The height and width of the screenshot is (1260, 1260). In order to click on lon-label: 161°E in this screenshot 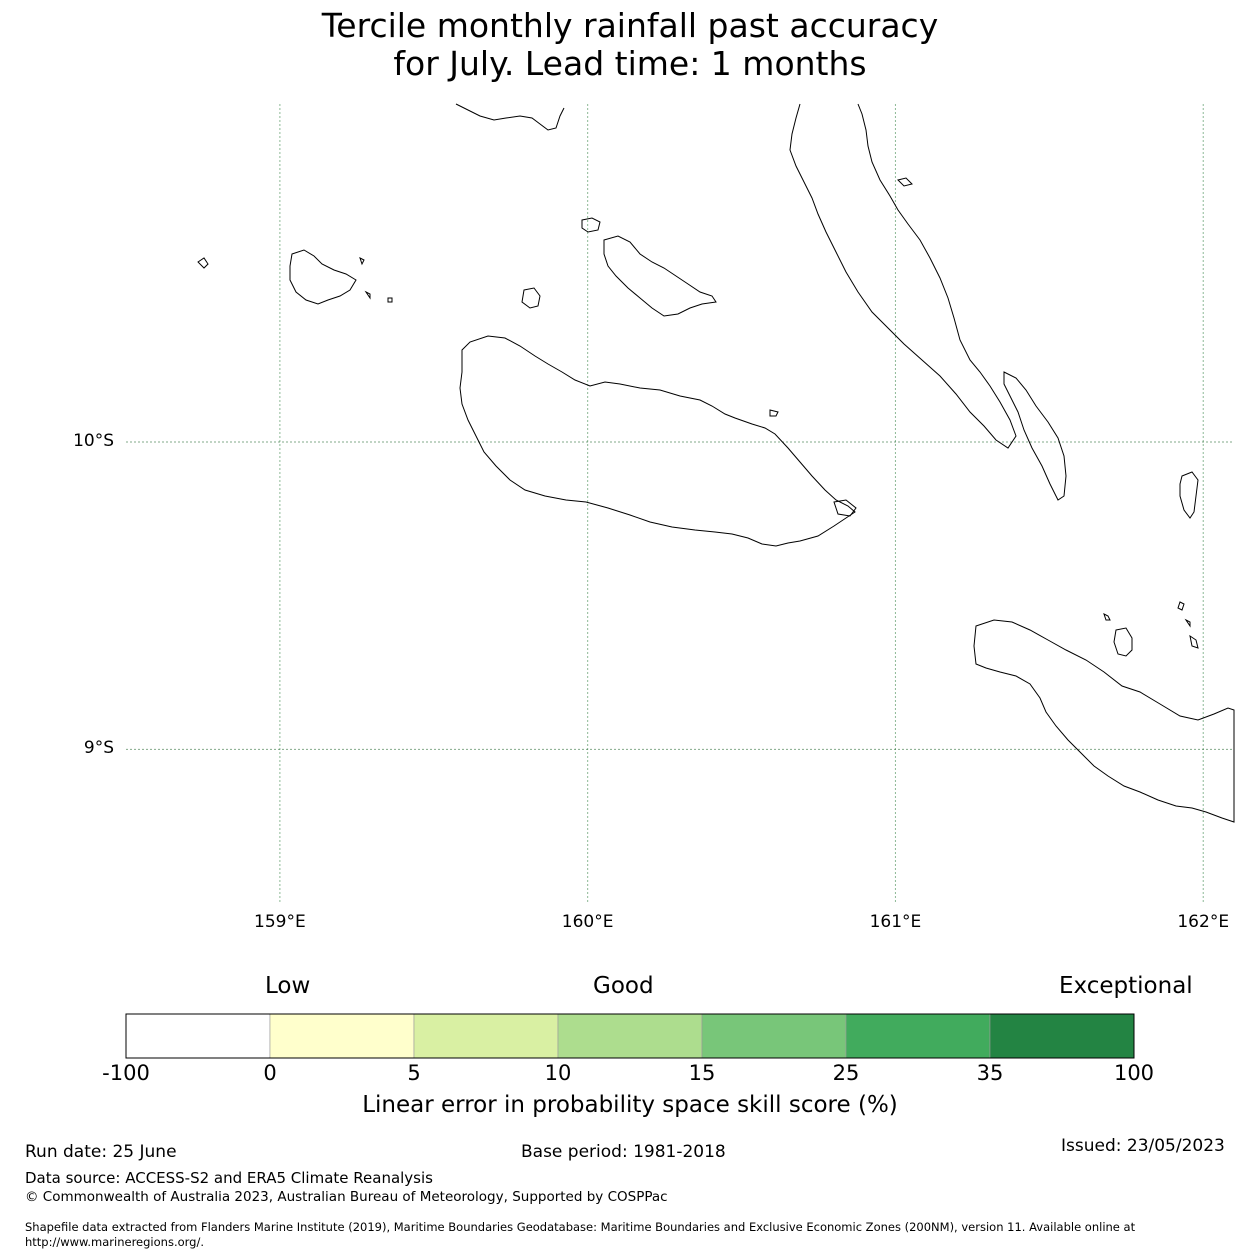, I will do `click(895, 922)`.